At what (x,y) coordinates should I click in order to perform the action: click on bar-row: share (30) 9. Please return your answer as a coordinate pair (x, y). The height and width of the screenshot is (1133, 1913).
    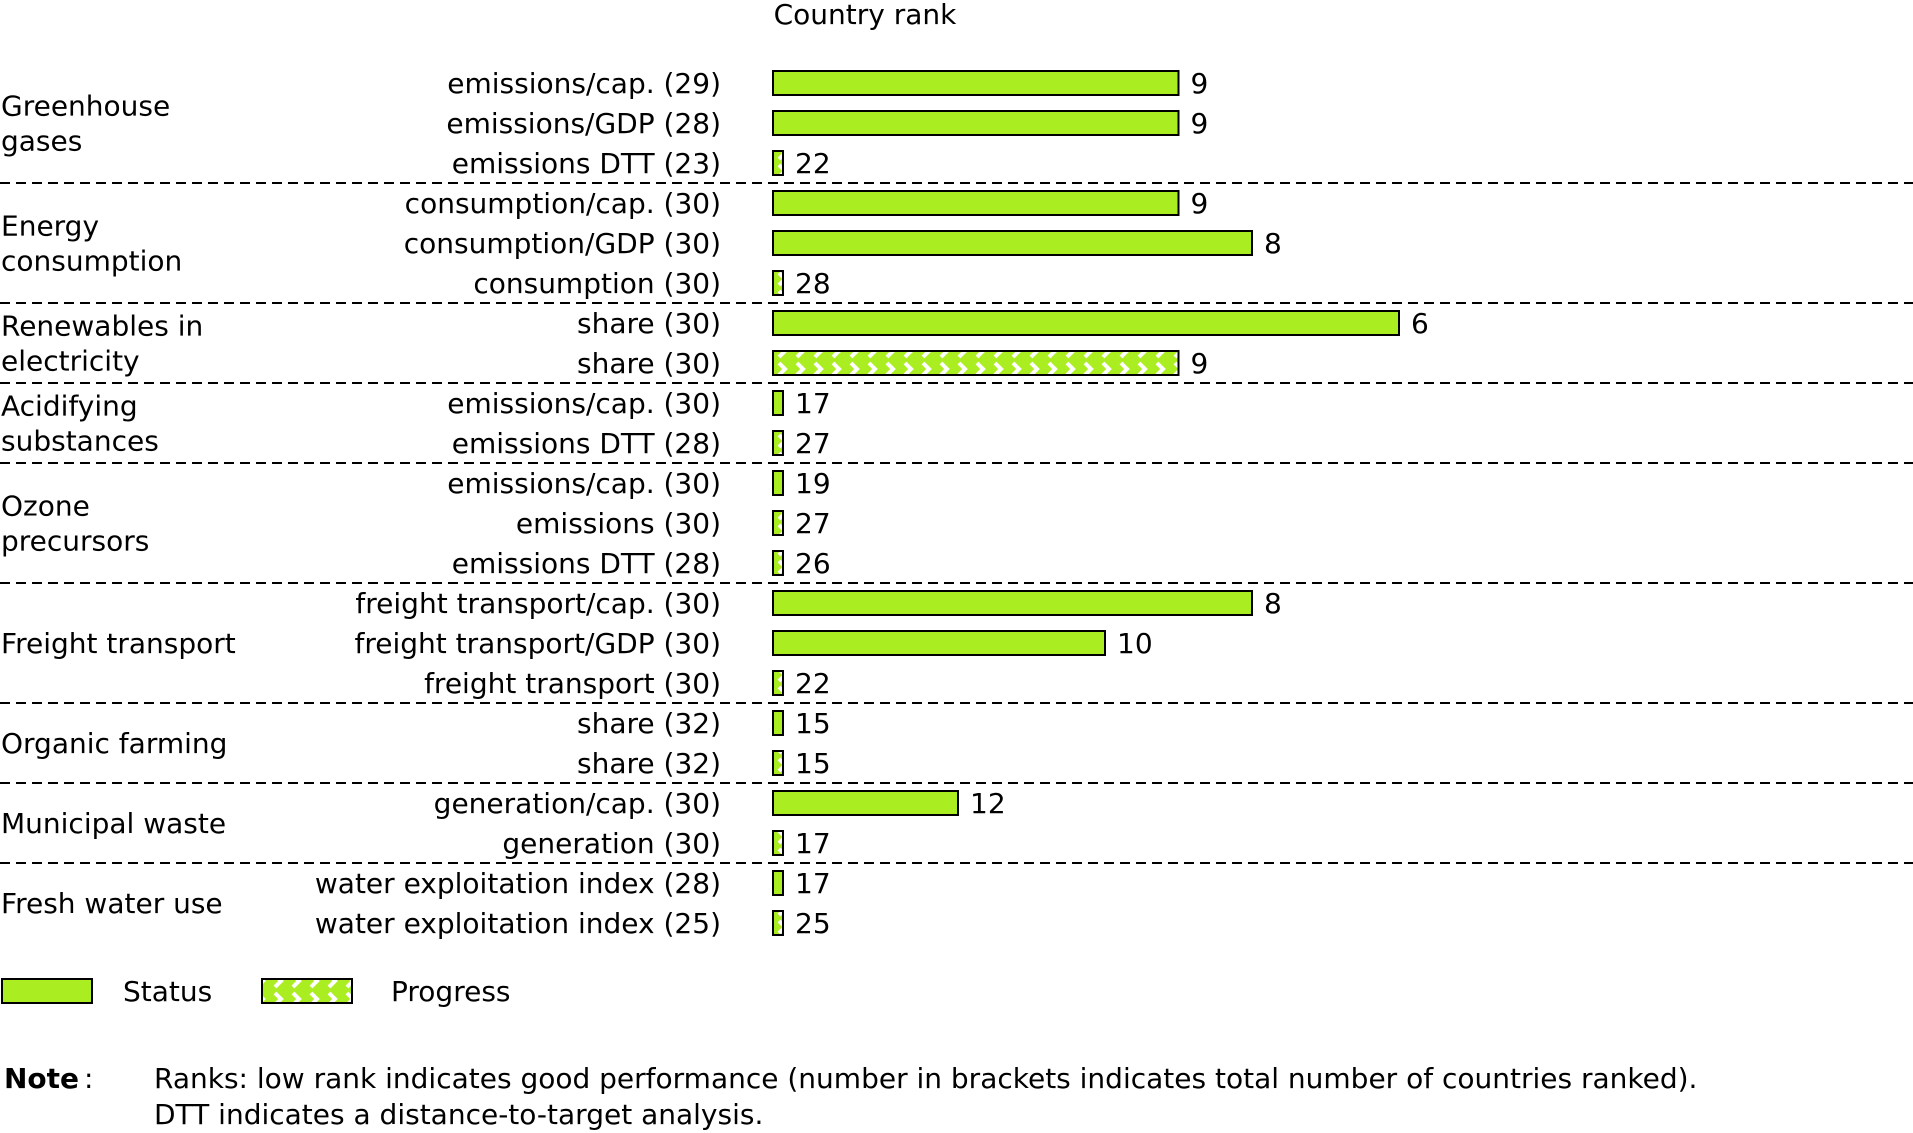
    Looking at the image, I should click on (892, 363).